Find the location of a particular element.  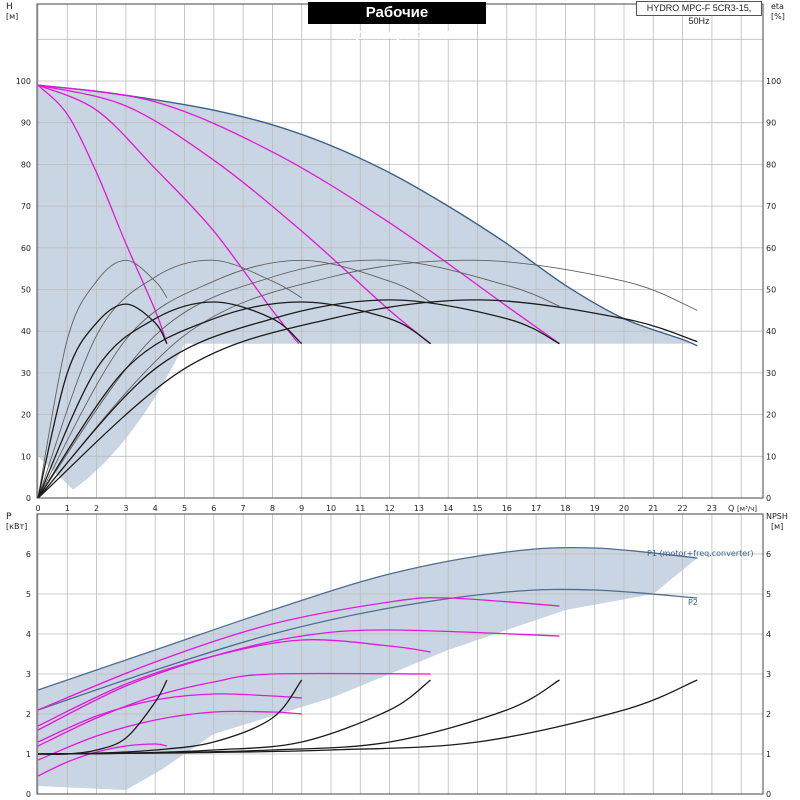

power-curve-p2 is located at coordinates (367, 649).